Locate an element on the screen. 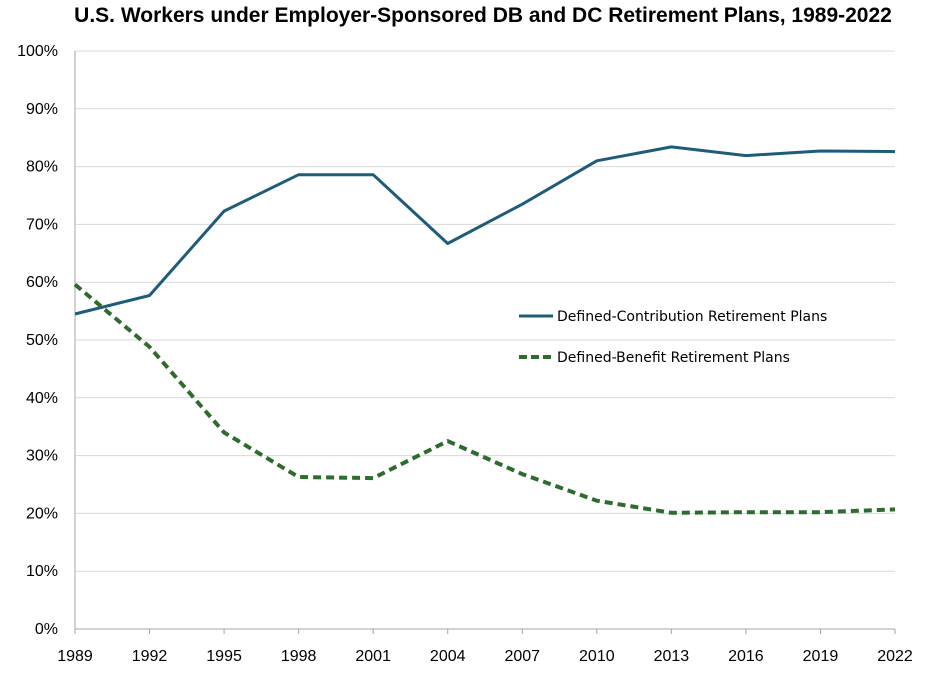 This screenshot has width=932, height=673. x-tick-label: 2004 is located at coordinates (448, 656).